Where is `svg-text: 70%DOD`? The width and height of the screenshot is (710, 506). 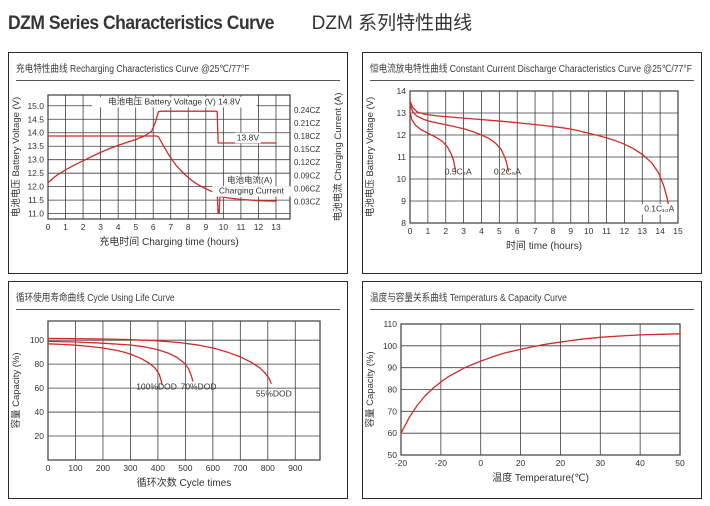 svg-text: 70%DOD is located at coordinates (199, 386).